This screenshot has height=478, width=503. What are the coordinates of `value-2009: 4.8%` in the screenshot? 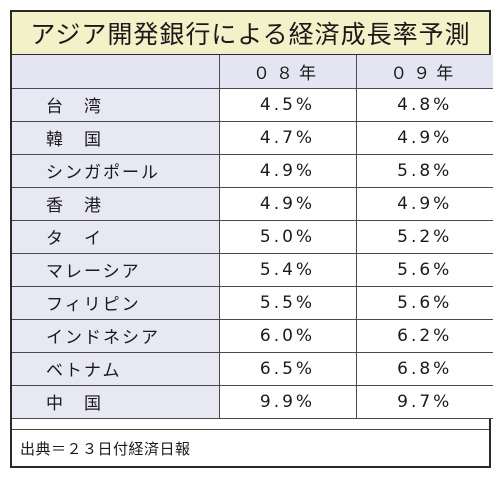 It's located at (424, 105).